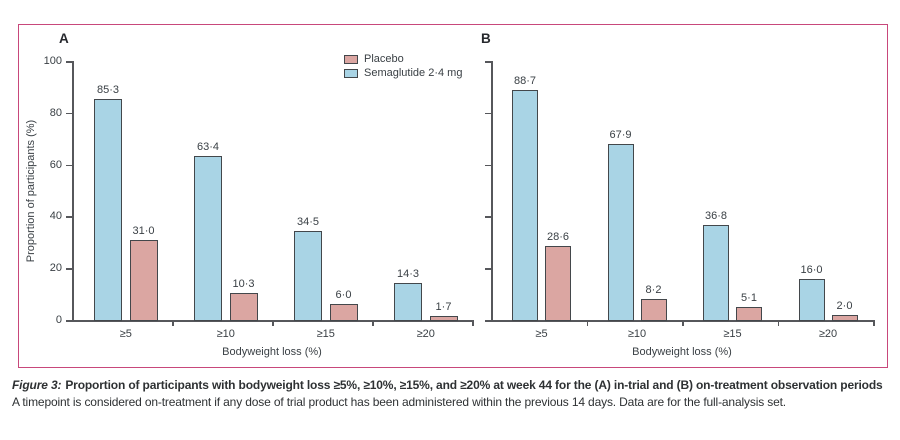 This screenshot has width=900, height=440. What do you see at coordinates (125, 334) in the screenshot?
I see `x-category-label-a: ≥5` at bounding box center [125, 334].